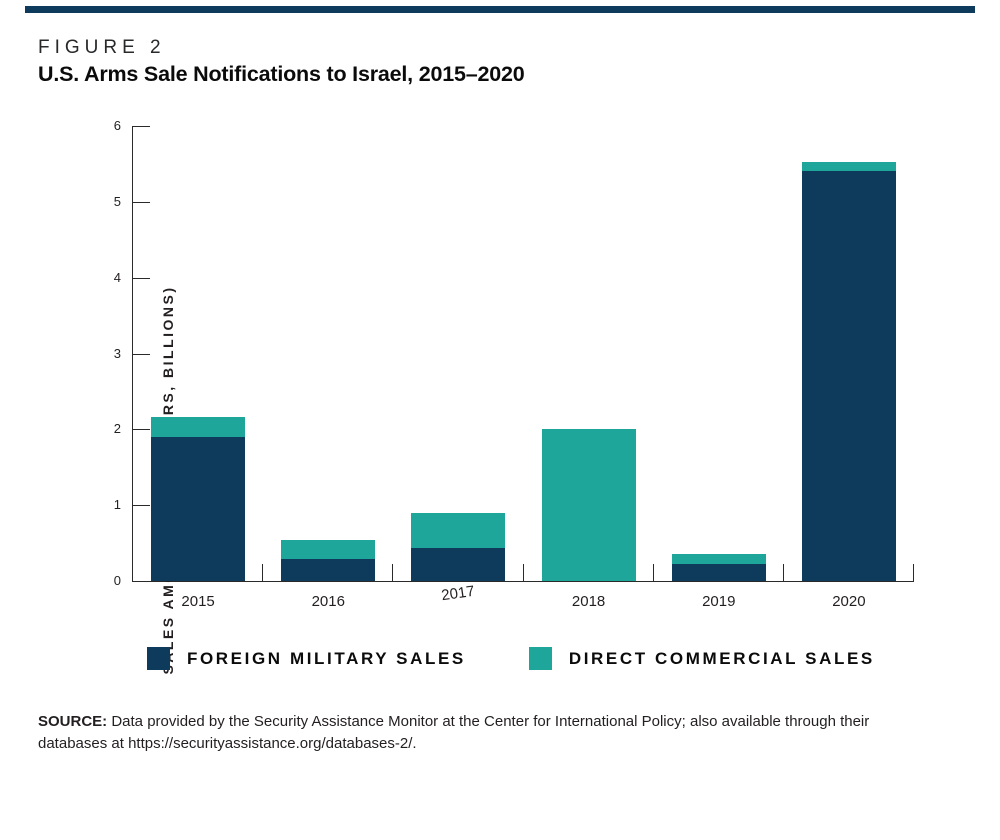 The height and width of the screenshot is (840, 1000). I want to click on x-category-label: 2019, so click(719, 601).